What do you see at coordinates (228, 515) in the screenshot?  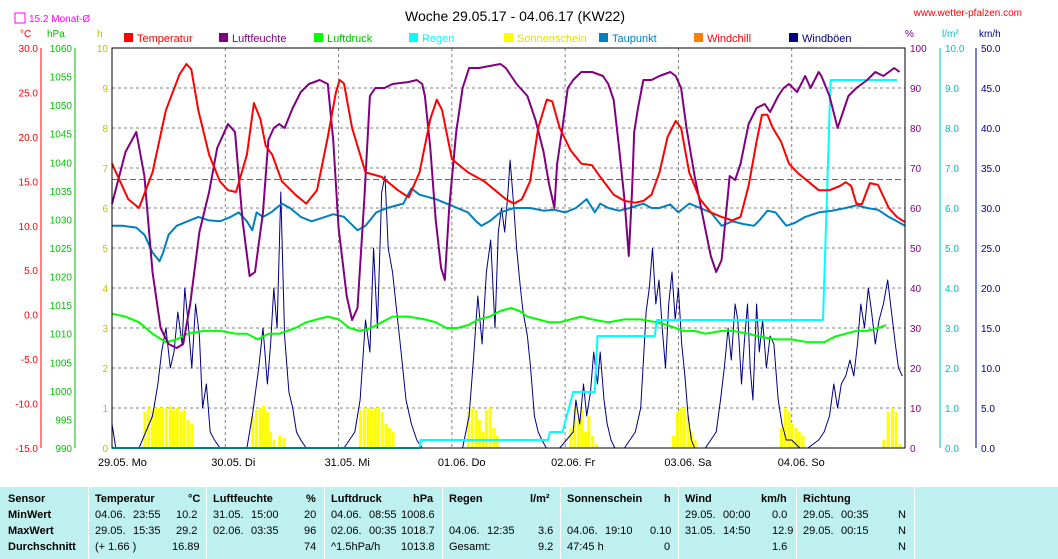 I see `table-cell: 31.05.` at bounding box center [228, 515].